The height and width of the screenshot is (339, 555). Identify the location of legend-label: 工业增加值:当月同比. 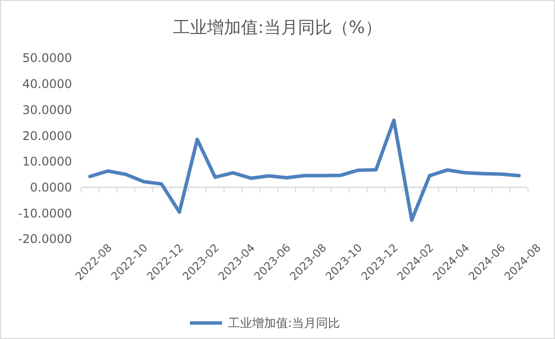
(284, 323).